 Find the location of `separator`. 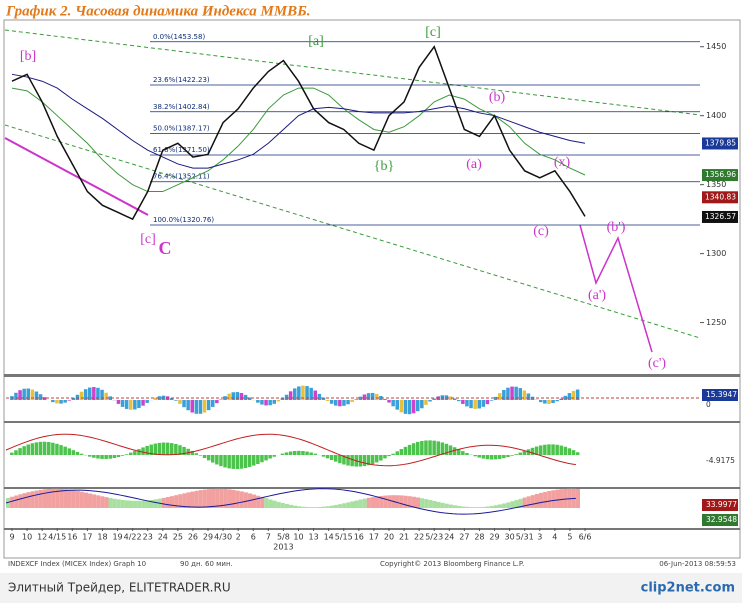

separator is located at coordinates (372, 529).